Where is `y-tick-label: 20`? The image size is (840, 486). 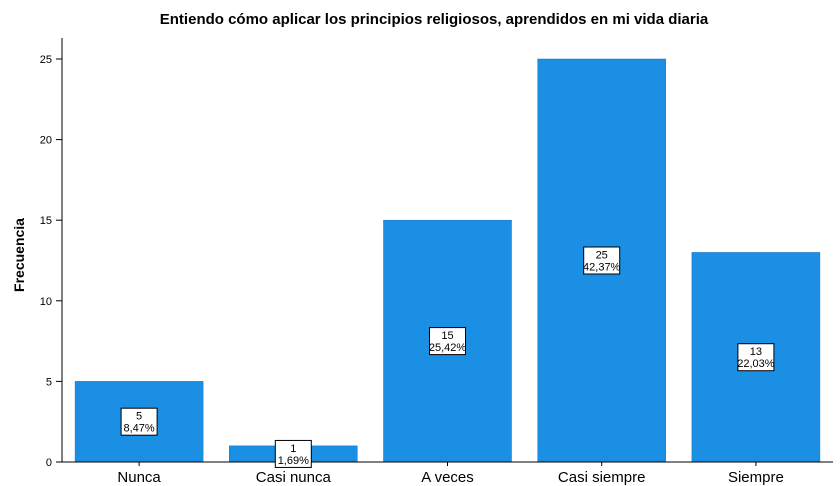 y-tick-label: 20 is located at coordinates (46, 141).